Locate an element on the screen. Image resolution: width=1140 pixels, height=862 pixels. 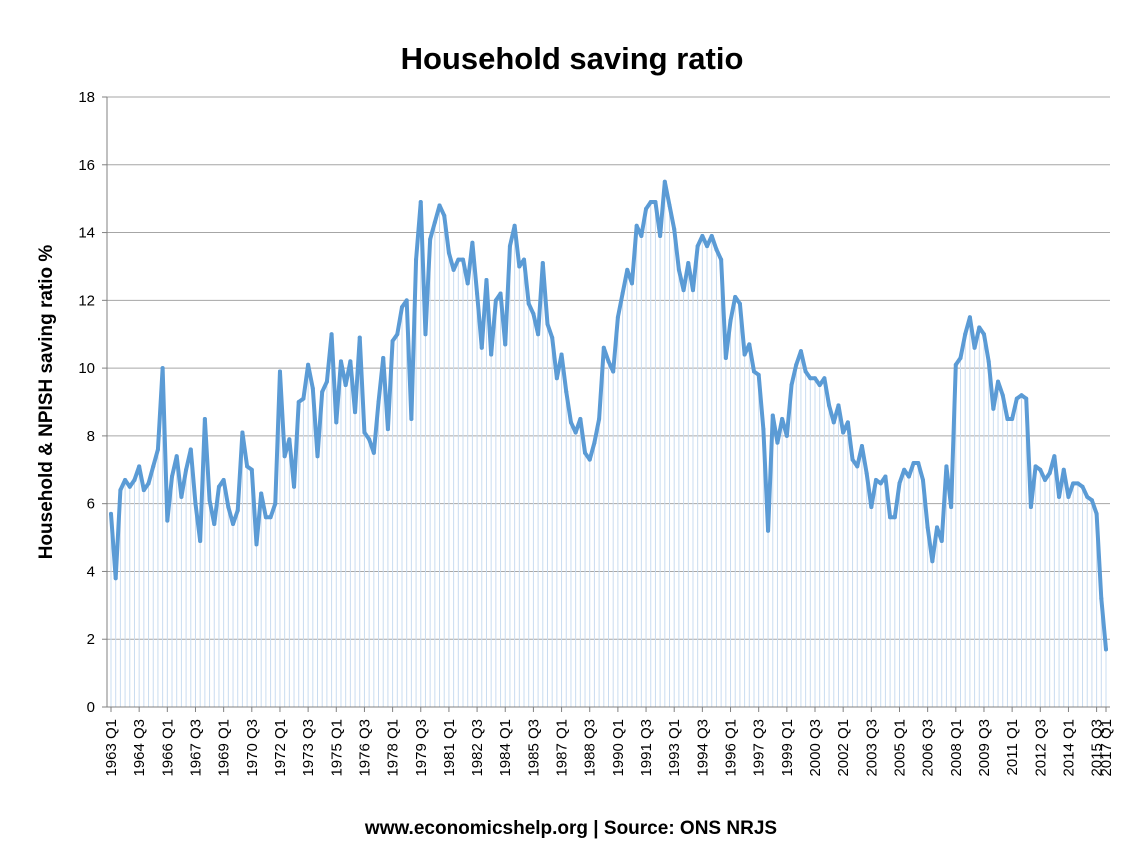
x-tick-label: 1973 Q3 is located at coordinates (308, 748).